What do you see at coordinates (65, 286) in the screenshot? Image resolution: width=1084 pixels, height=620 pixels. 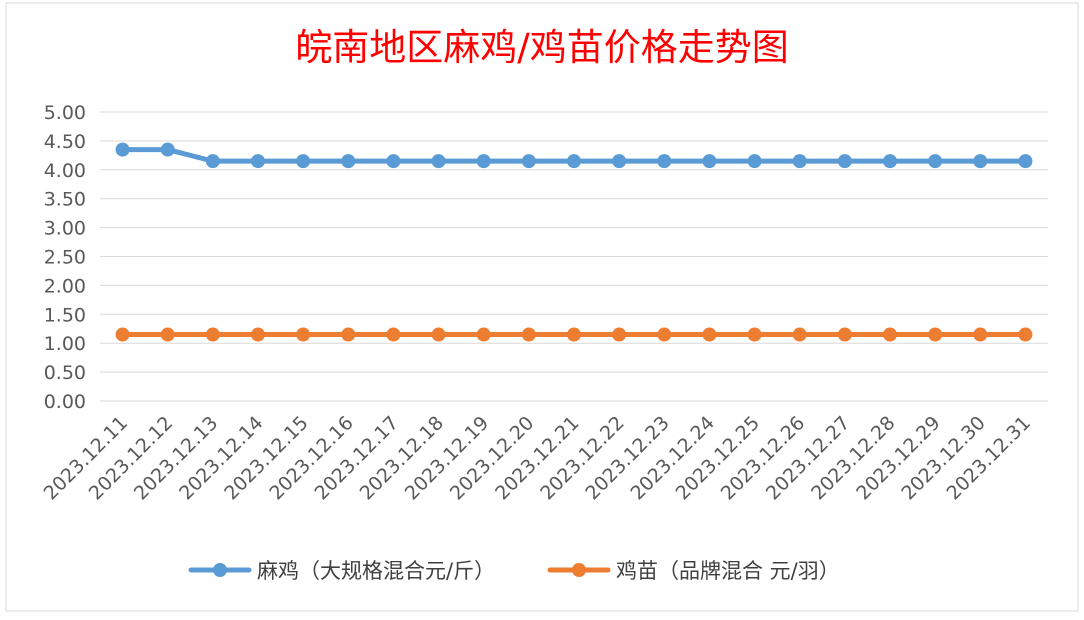 I see `y-tick-label: 2.00` at bounding box center [65, 286].